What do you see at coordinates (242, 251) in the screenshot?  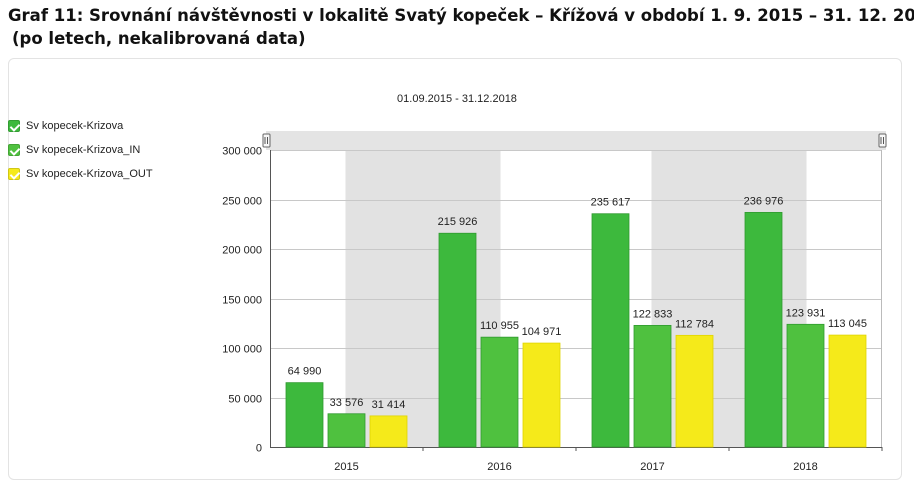 I see `y-tick-label: 200 000` at bounding box center [242, 251].